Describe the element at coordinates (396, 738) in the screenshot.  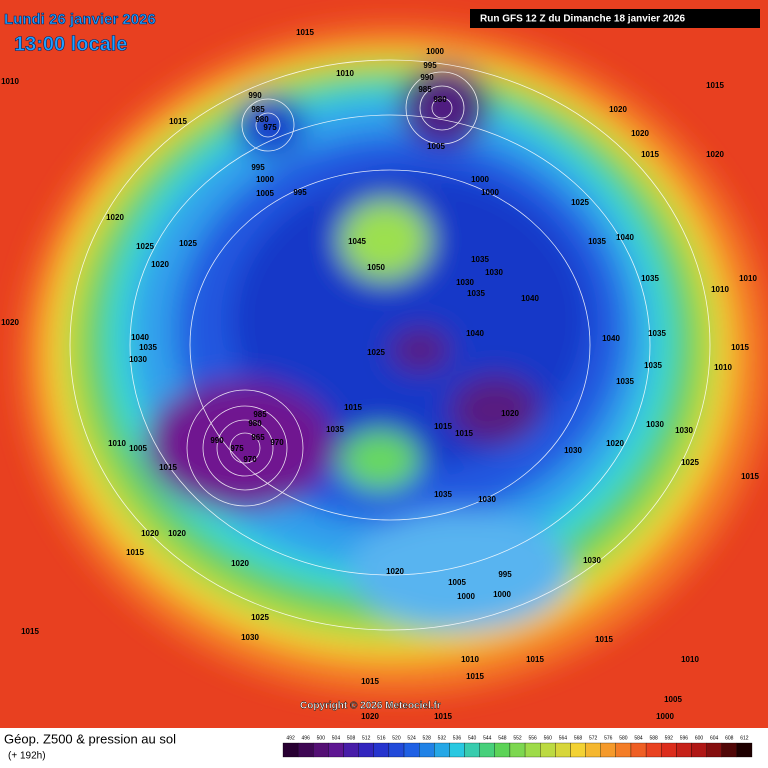
I see `legend-level: 520` at that location.